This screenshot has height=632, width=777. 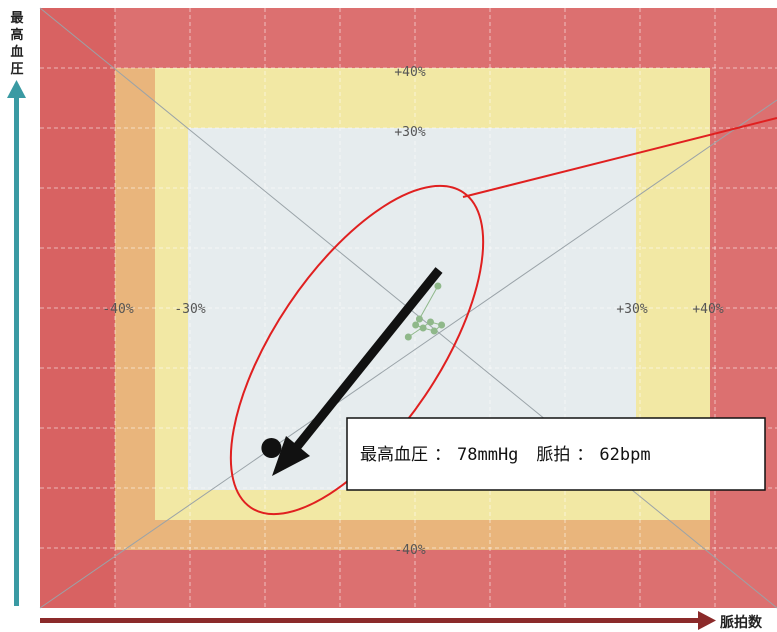 I want to click on label-right-30: +30%, so click(x=631, y=309).